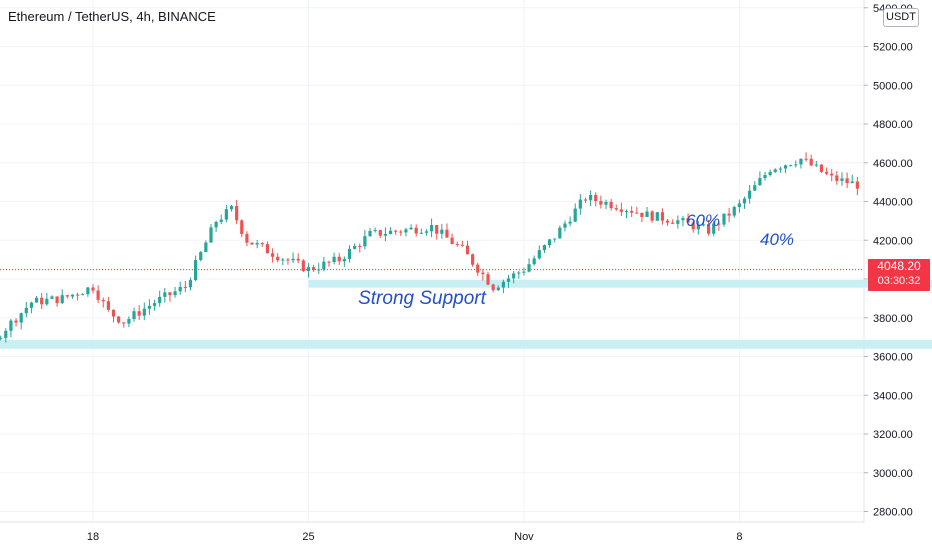 The height and width of the screenshot is (550, 932). Describe the element at coordinates (93, 537) in the screenshot. I see `time-tick-label: 18` at that location.